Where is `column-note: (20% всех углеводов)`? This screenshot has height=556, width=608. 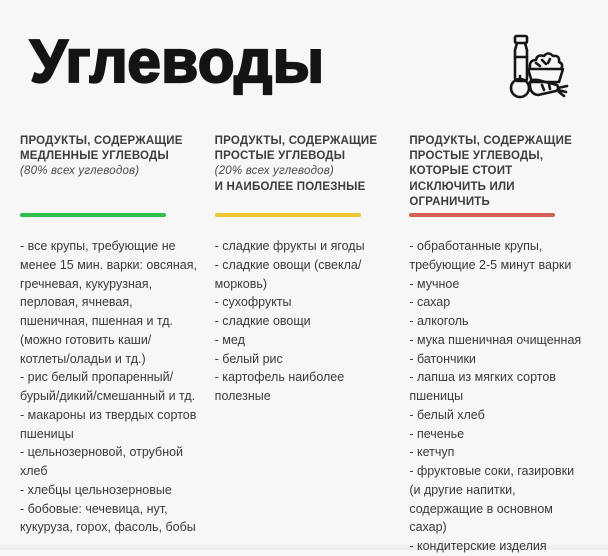 column-note: (20% всех углеводов) is located at coordinates (274, 171).